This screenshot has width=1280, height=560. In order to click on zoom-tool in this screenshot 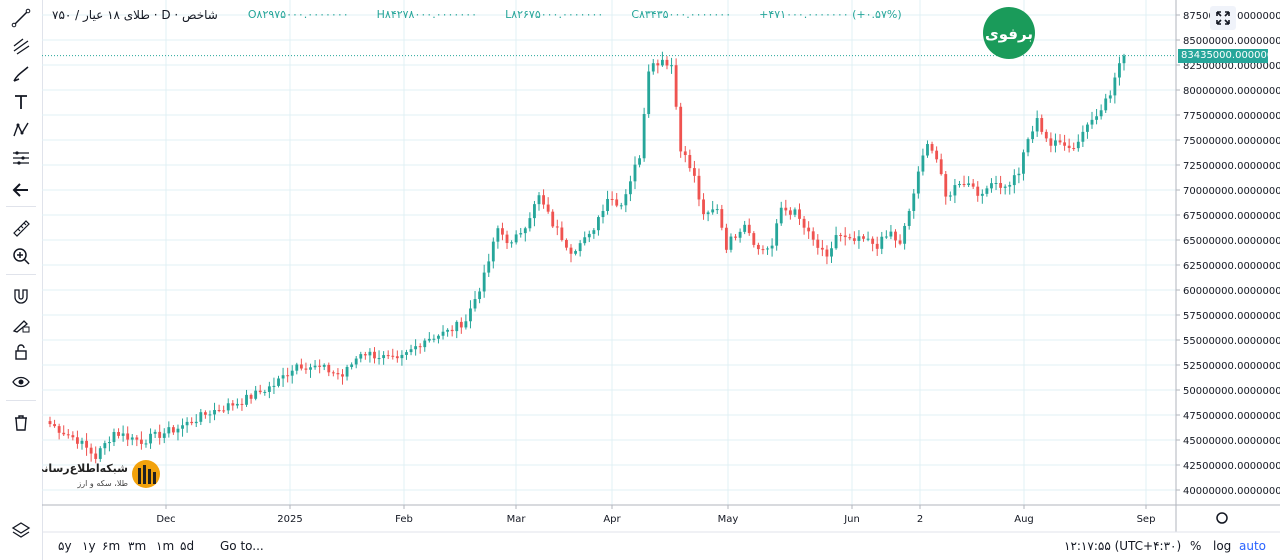, I will do `click(21, 256)`.